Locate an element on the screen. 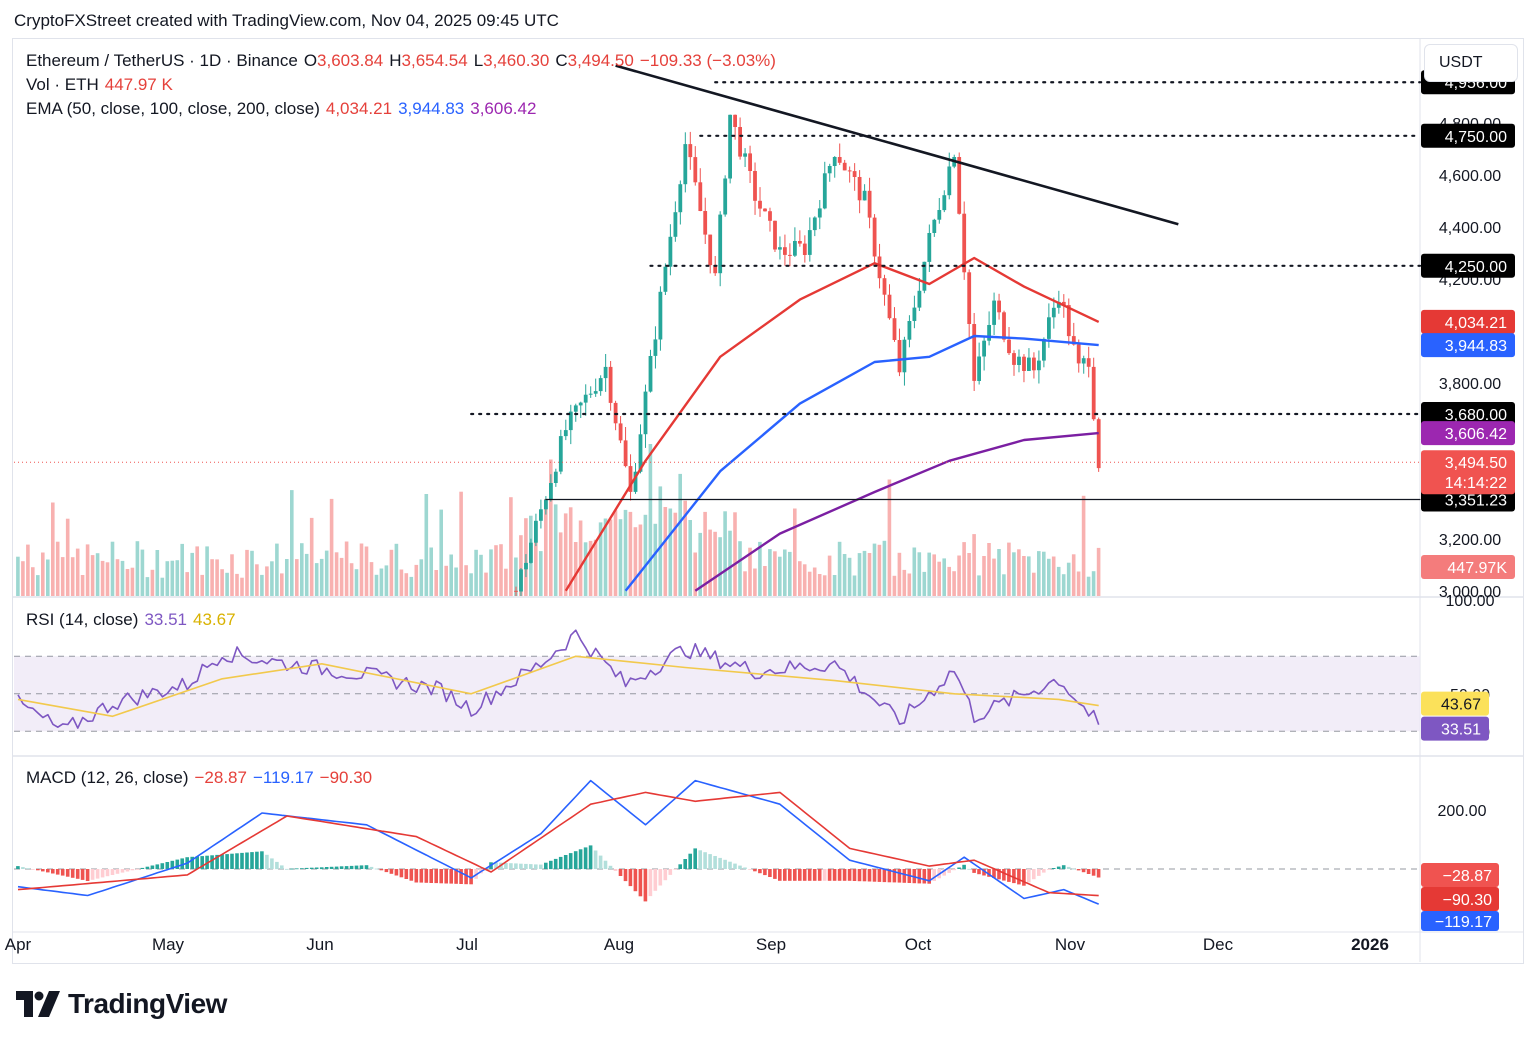  tradingview-logo-icon is located at coordinates (38, 1004).